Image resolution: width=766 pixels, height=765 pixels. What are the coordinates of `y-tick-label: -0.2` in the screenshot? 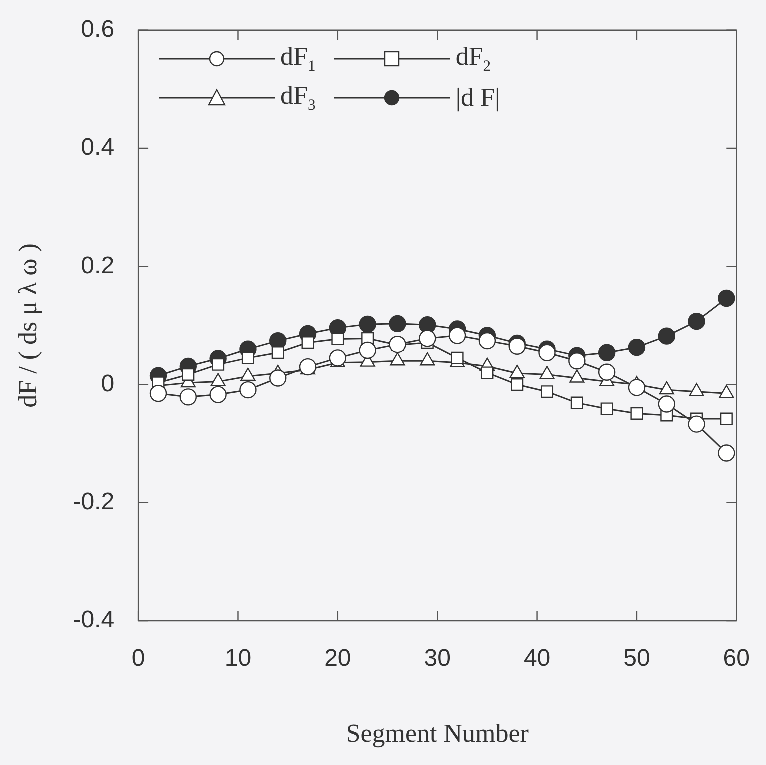 It's located at (94, 502).